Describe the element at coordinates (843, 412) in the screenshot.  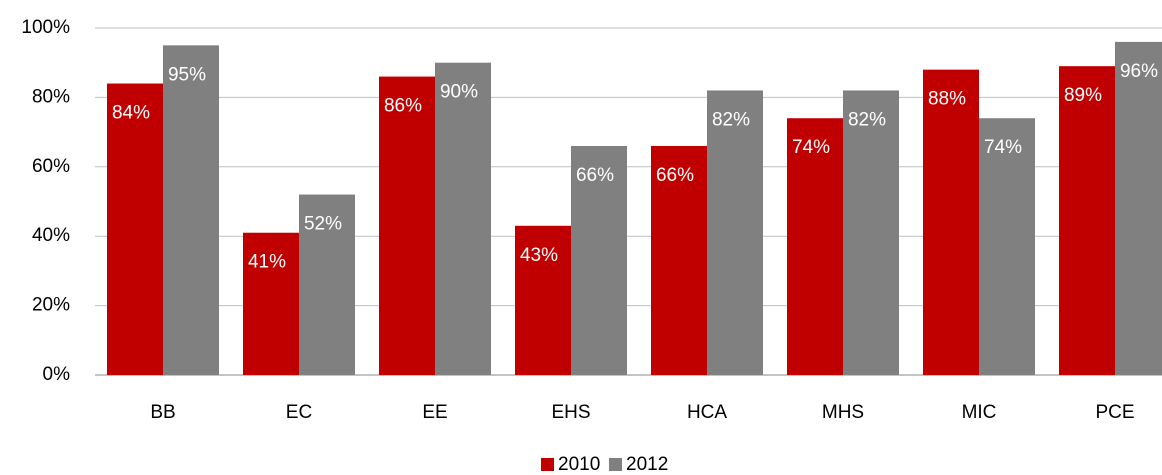
I see `x-tick-label: MHS` at that location.